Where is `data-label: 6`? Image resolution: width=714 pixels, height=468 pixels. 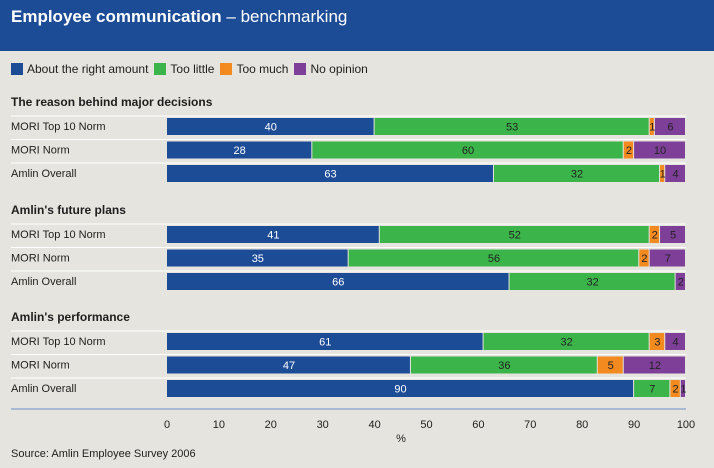
data-label: 6 is located at coordinates (670, 128).